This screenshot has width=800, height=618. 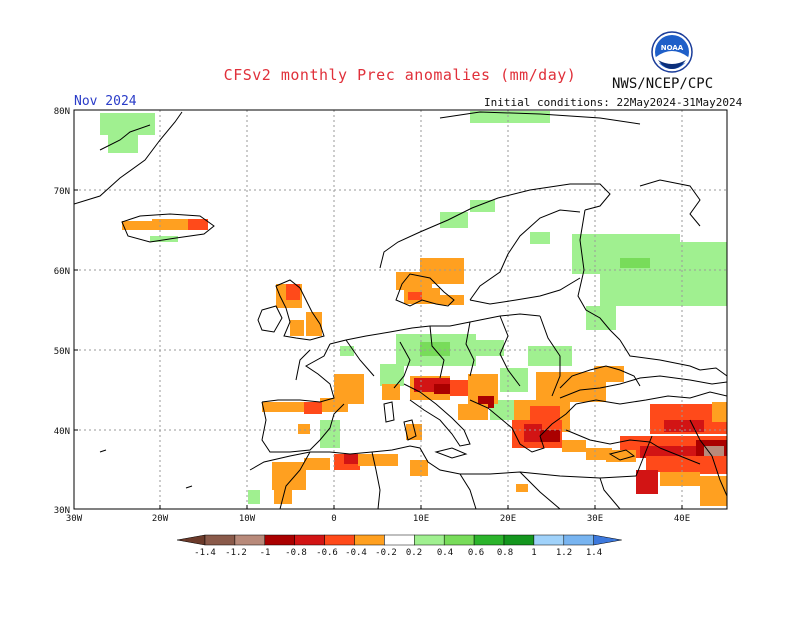 I want to click on map-title: CFSv2 monthly Prec anomalies (mm/day), so click(x=400, y=75).